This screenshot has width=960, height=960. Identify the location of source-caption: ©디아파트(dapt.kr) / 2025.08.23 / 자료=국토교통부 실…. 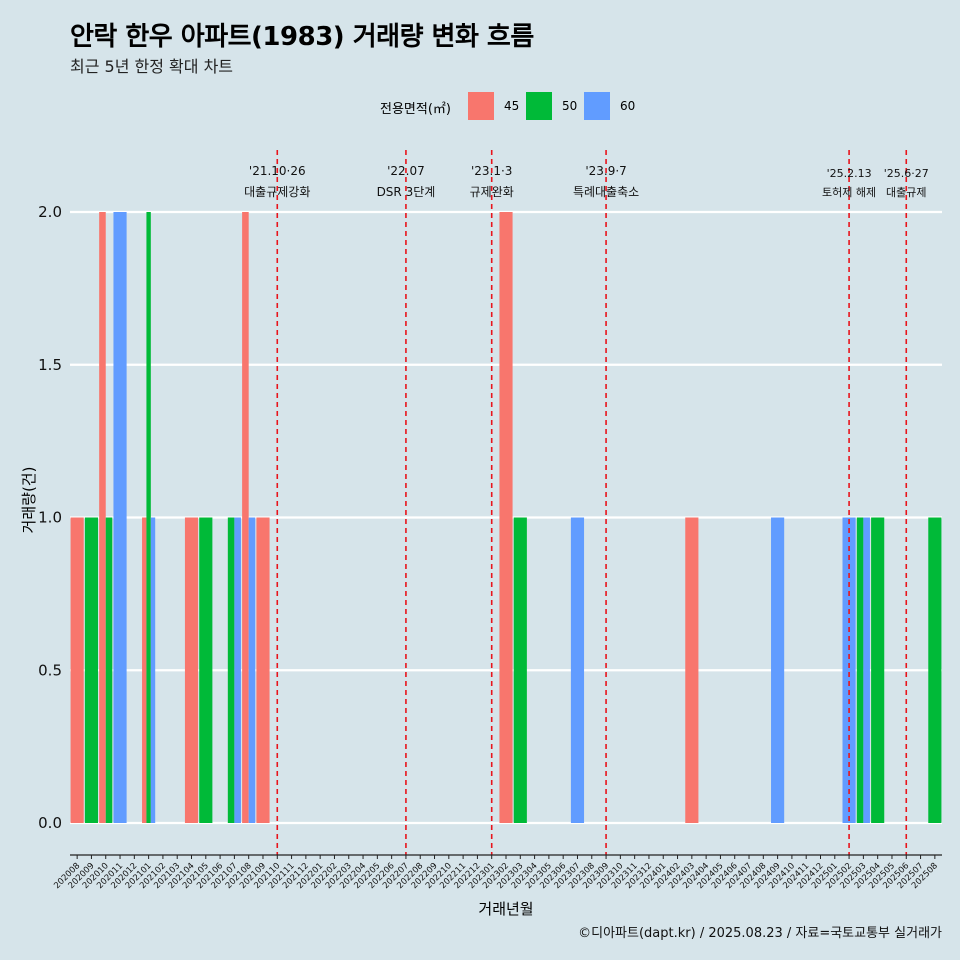
(760, 933).